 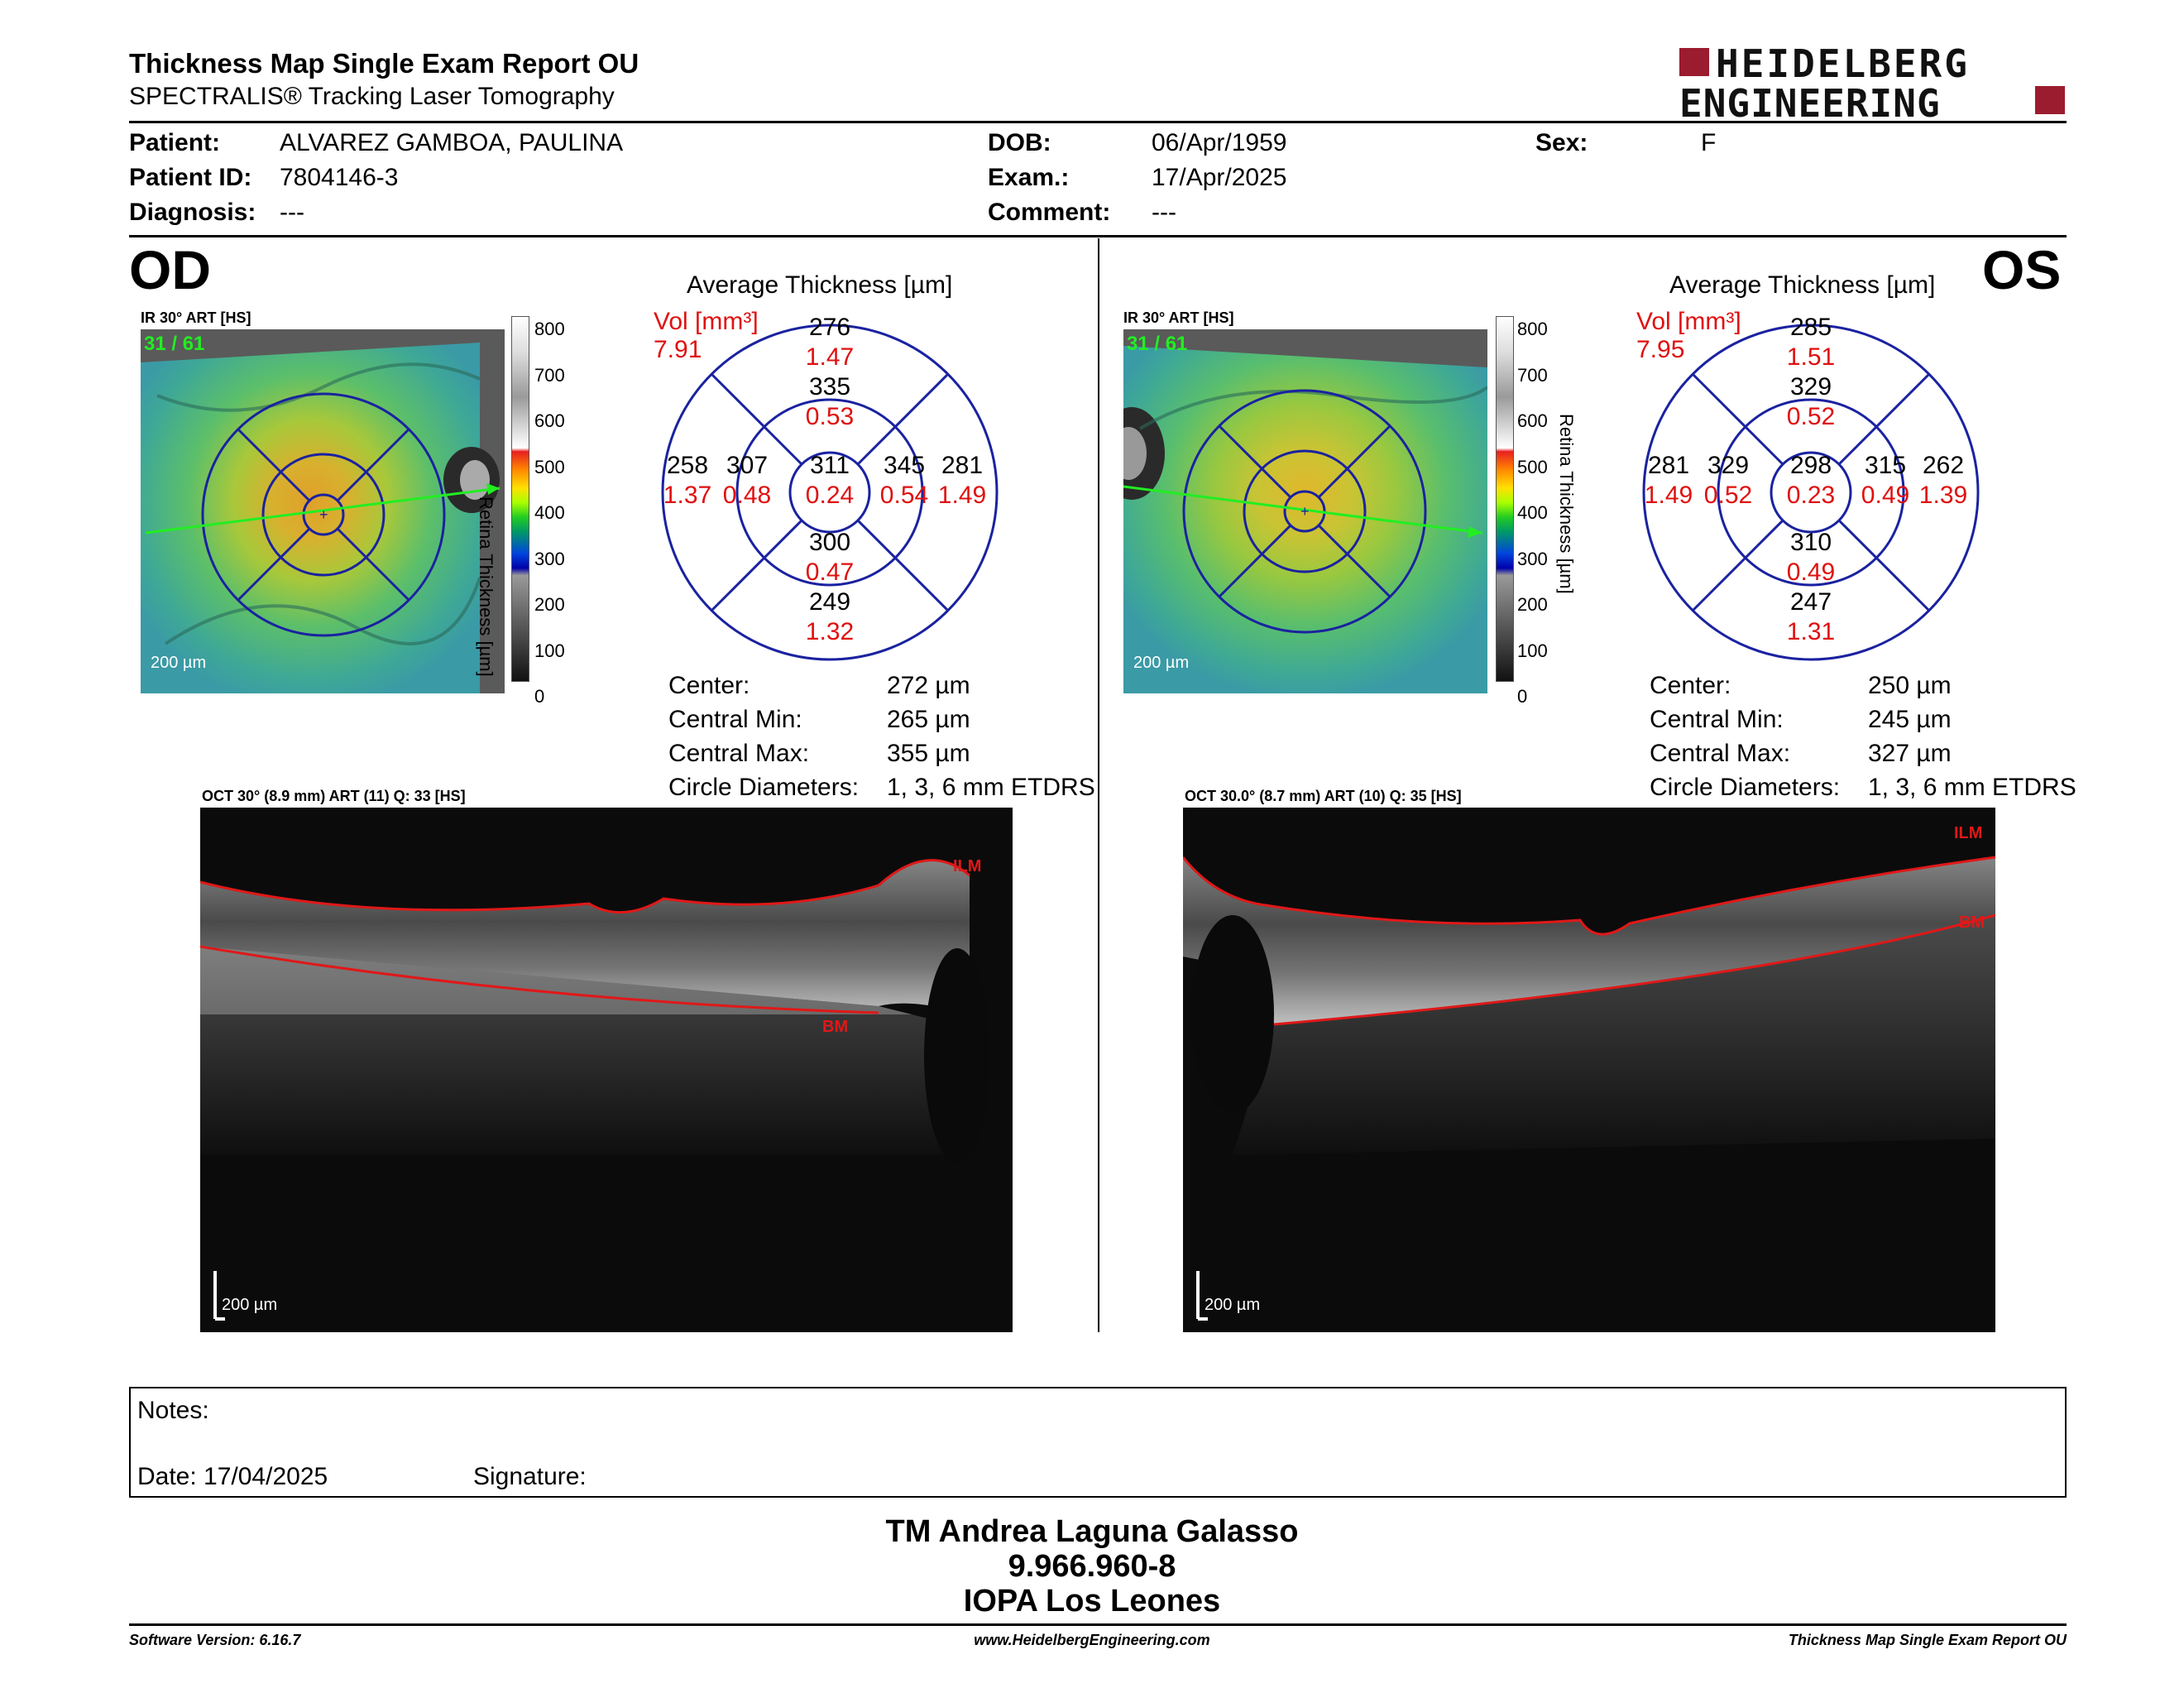 I want to click on od-thickness-map: + 31 / 61 200 µm, so click(x=323, y=511).